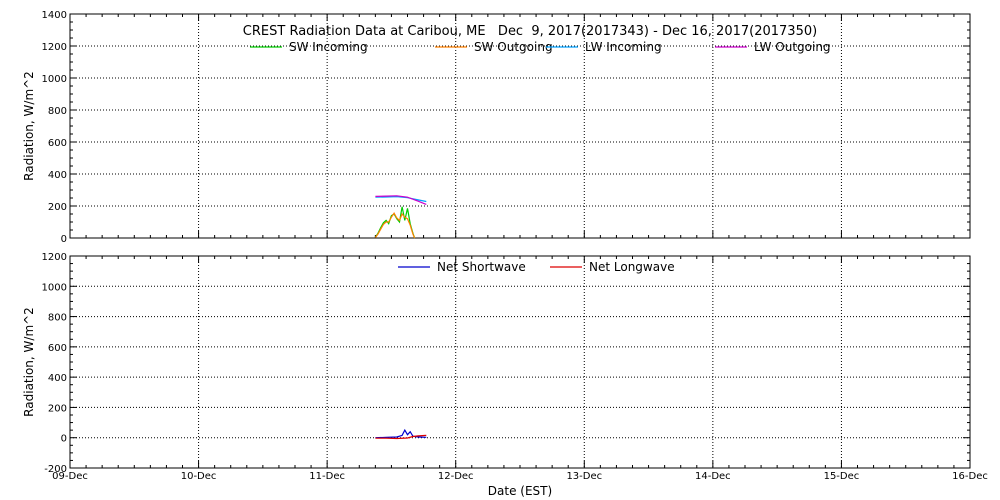  What do you see at coordinates (327, 476) in the screenshot?
I see `x-tick-label: 11-Dec` at bounding box center [327, 476].